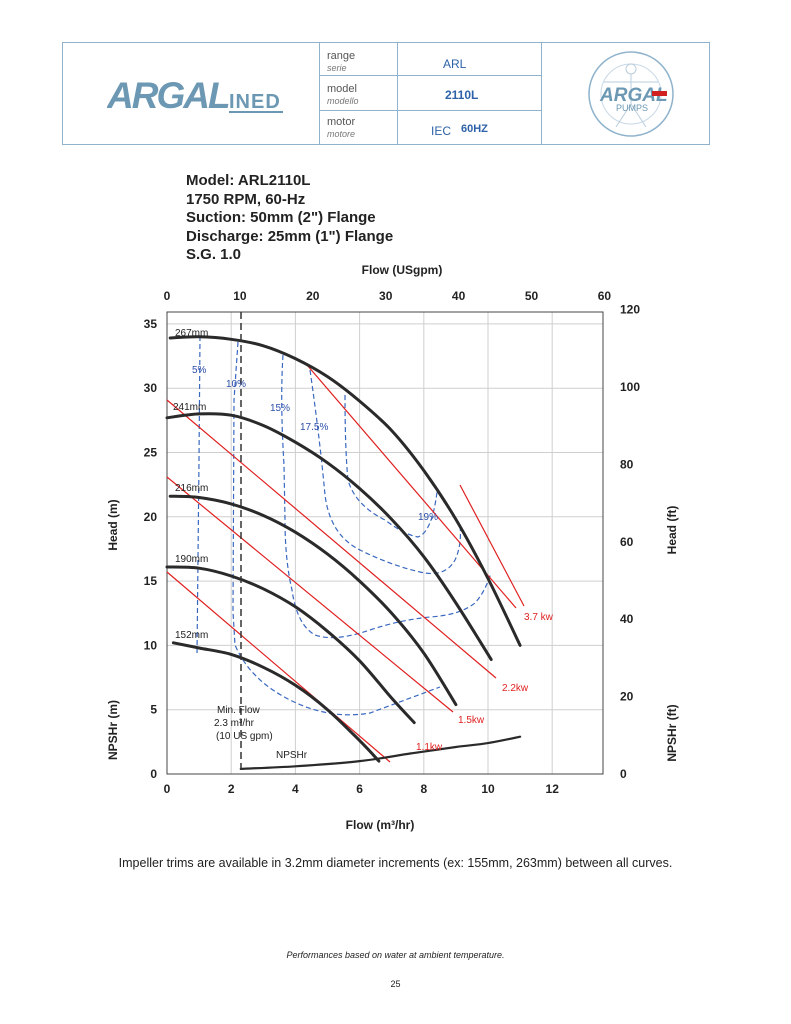 This screenshot has height=1024, width=791. I want to click on range-sub: serie, so click(337, 68).